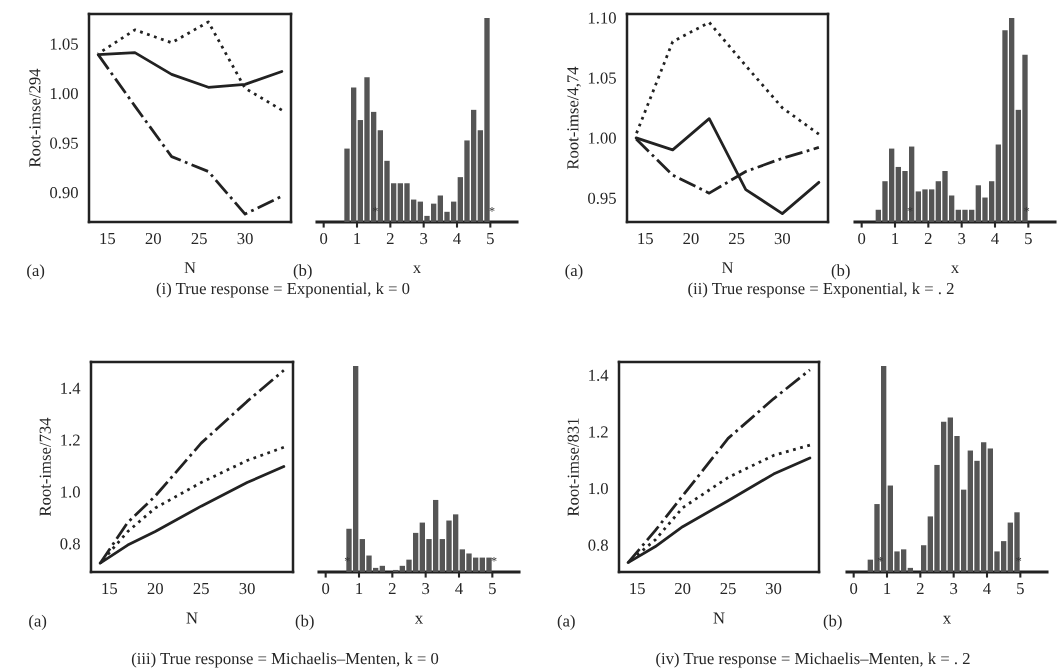 This screenshot has width=1060, height=671. I want to click on y-tick-label: 0.90, so click(64, 192).